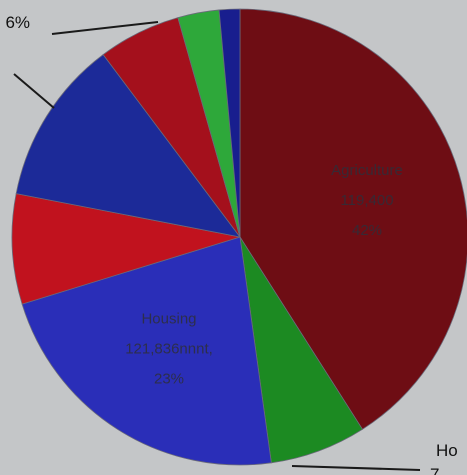 The width and height of the screenshot is (467, 475). I want to click on leader-line-top, so click(105, 28).